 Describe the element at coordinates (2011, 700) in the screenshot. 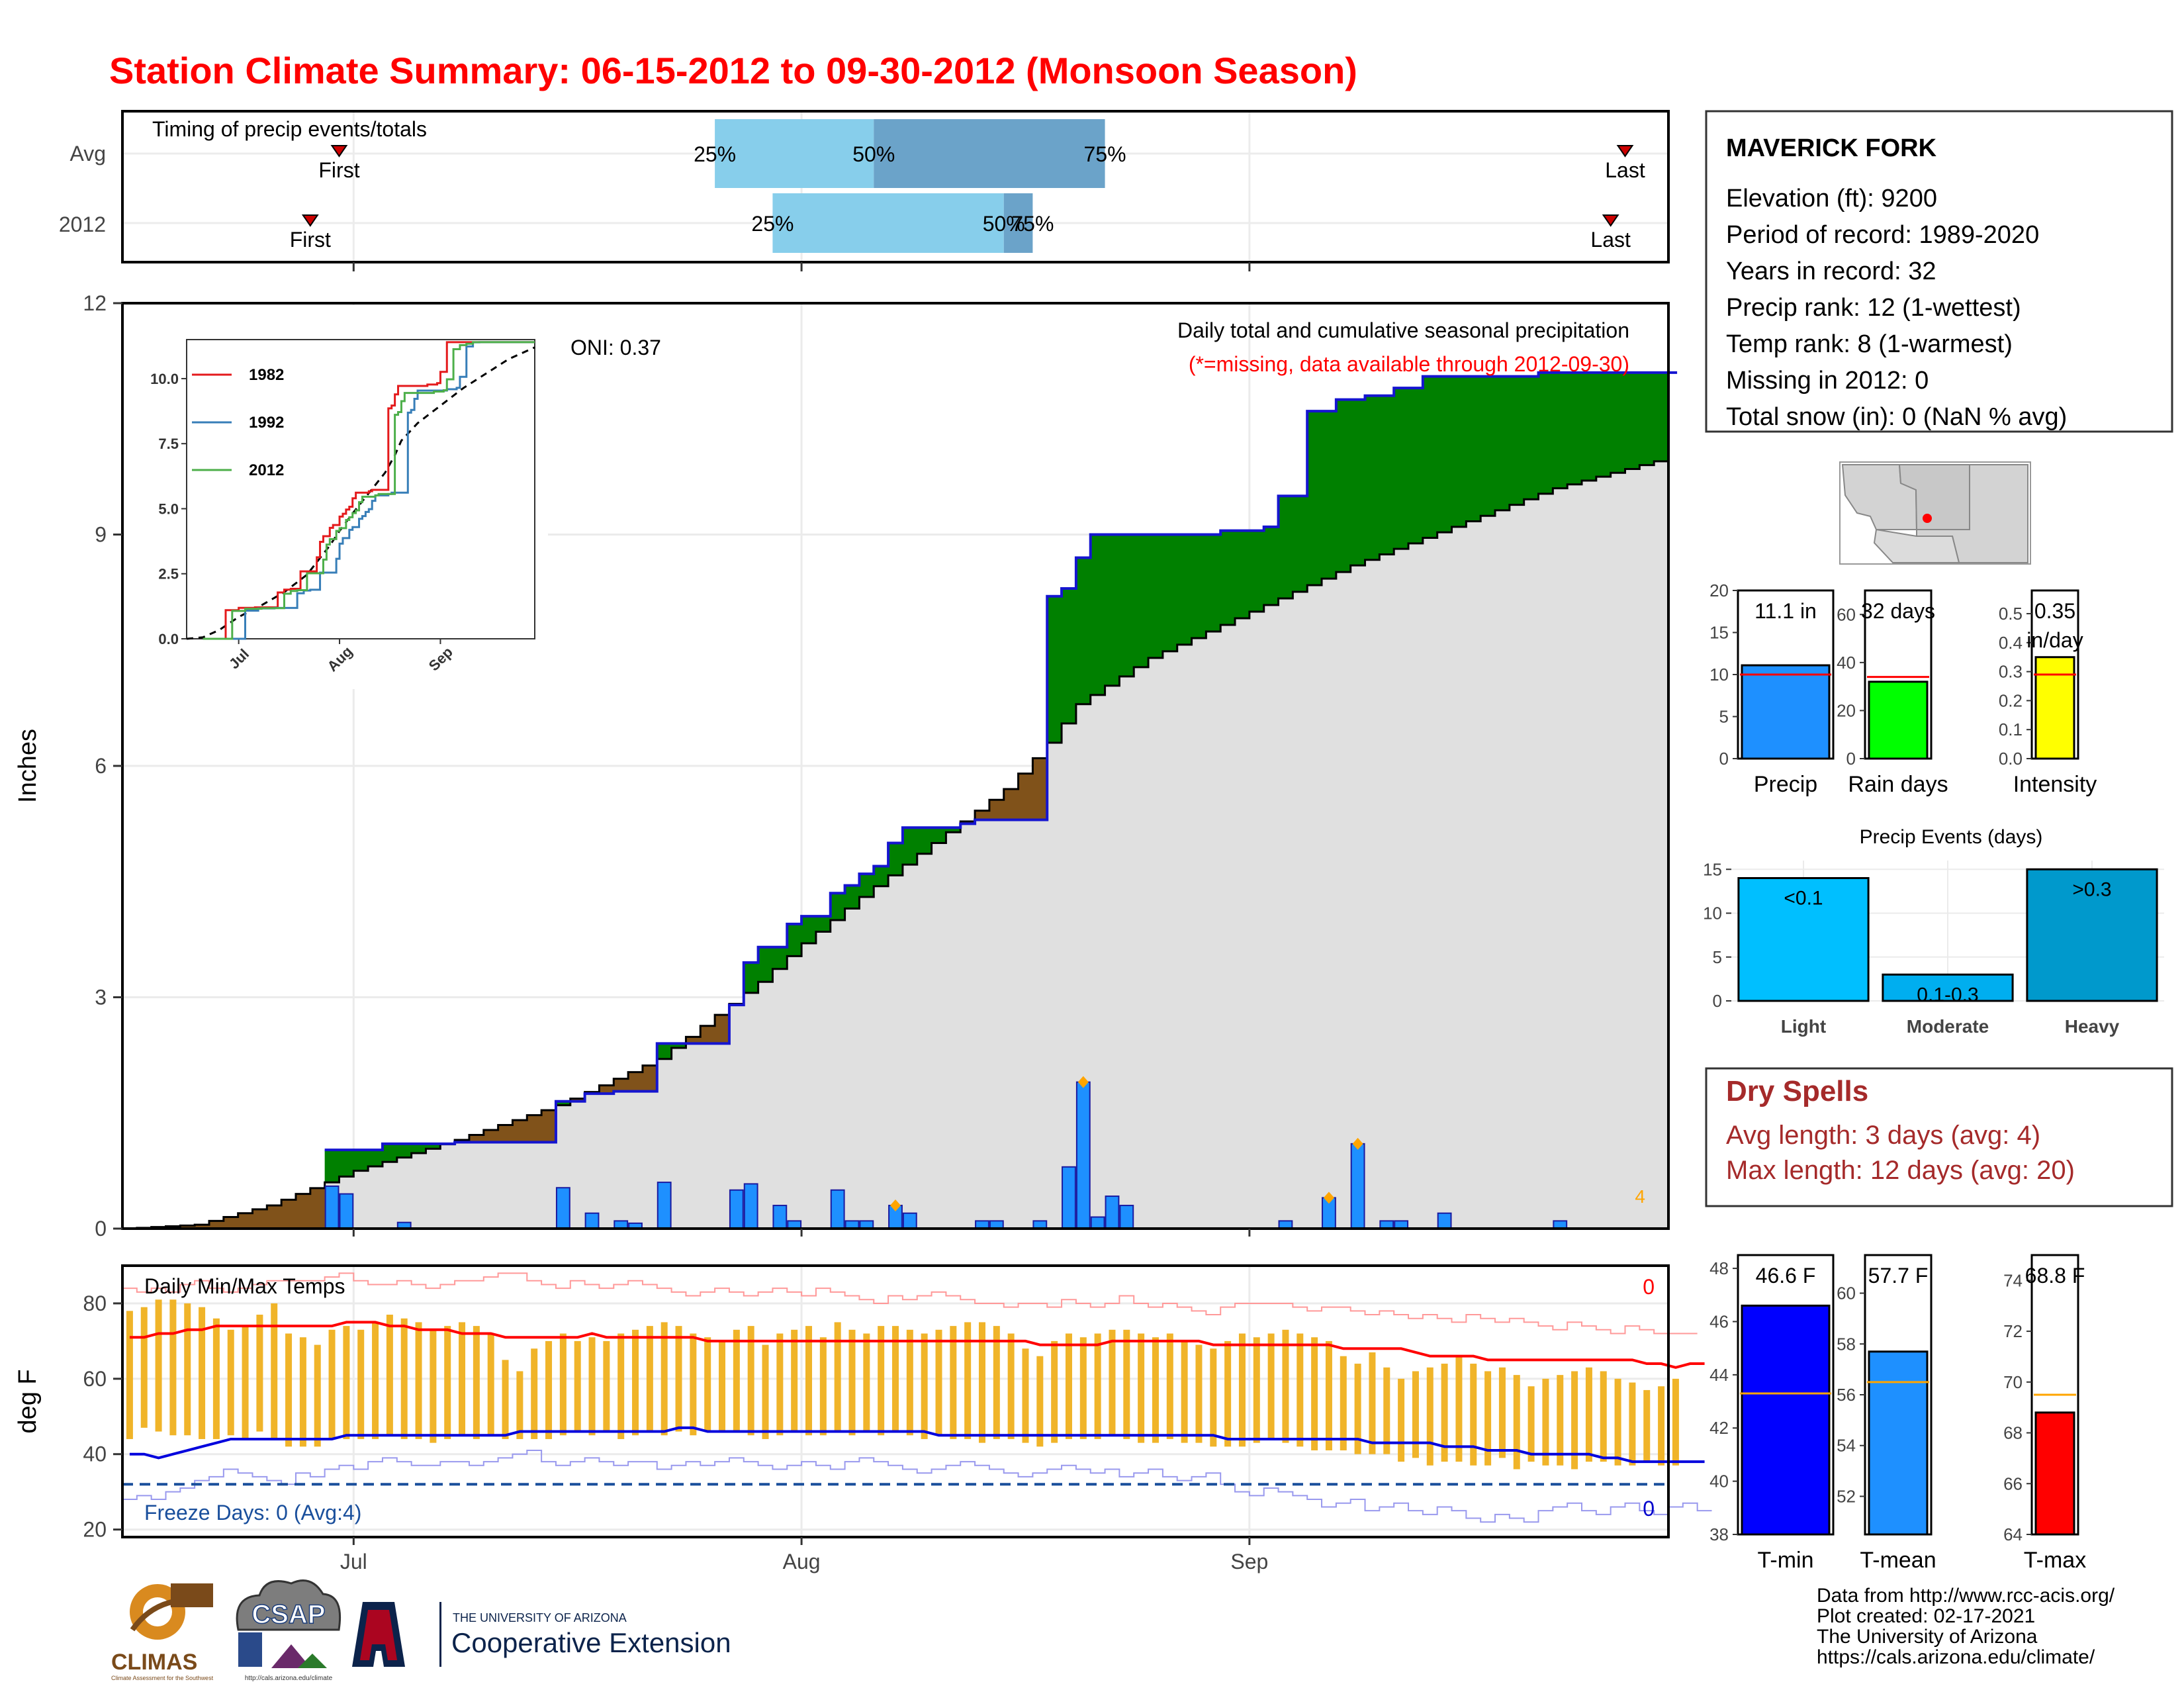

I see `mini-ytick-label: 0.2` at that location.